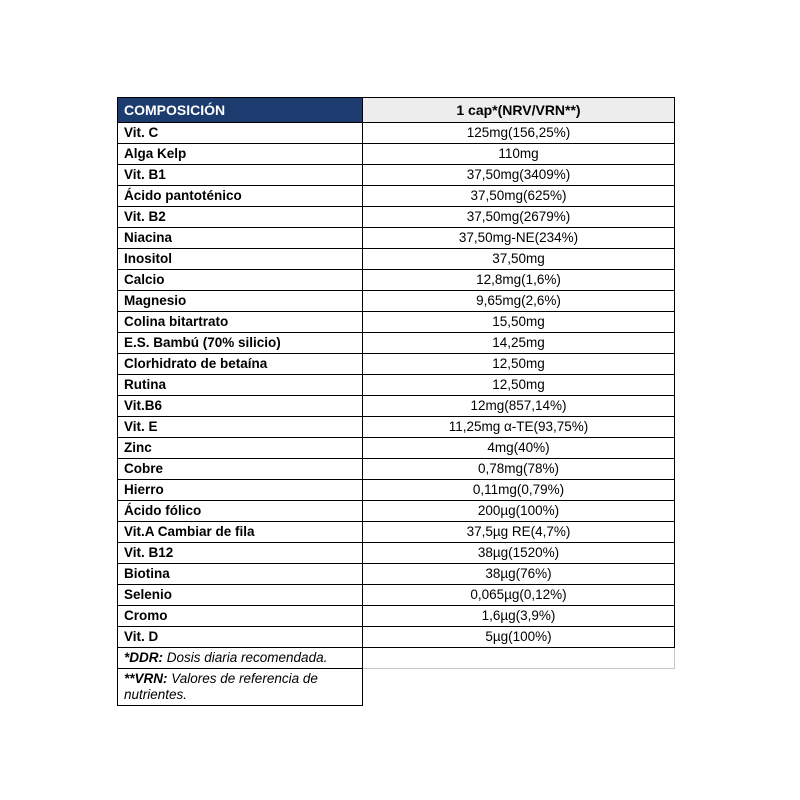 The width and height of the screenshot is (800, 800). Describe the element at coordinates (518, 595) in the screenshot. I see `nutrient-value: 0,065µg(0,12%)` at that location.